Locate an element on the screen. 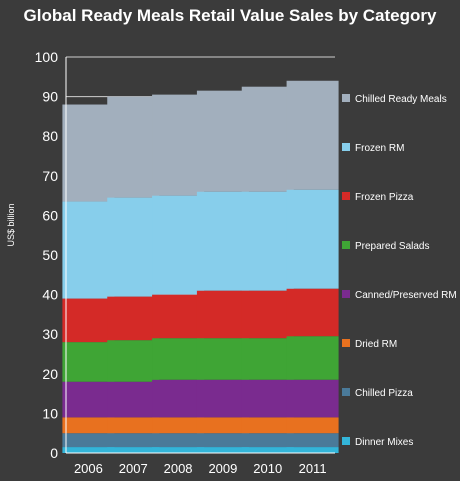 Image resolution: width=460 pixels, height=481 pixels. x-tick-label: 2006 is located at coordinates (88, 468).